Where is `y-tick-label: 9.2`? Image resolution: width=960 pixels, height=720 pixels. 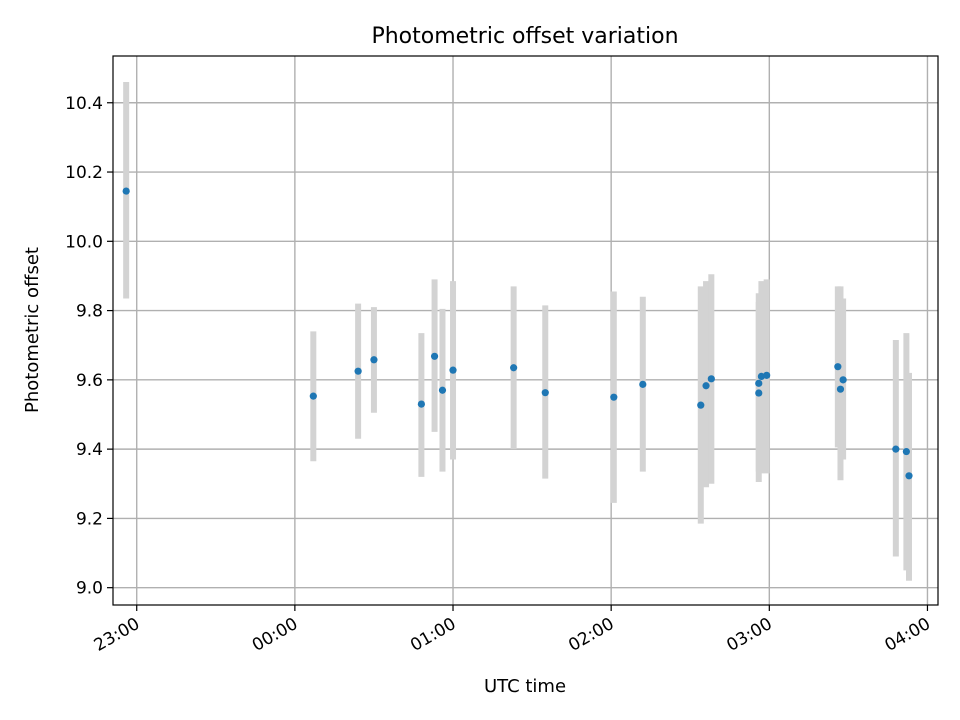
y-tick-label: 9.2 is located at coordinates (89, 519).